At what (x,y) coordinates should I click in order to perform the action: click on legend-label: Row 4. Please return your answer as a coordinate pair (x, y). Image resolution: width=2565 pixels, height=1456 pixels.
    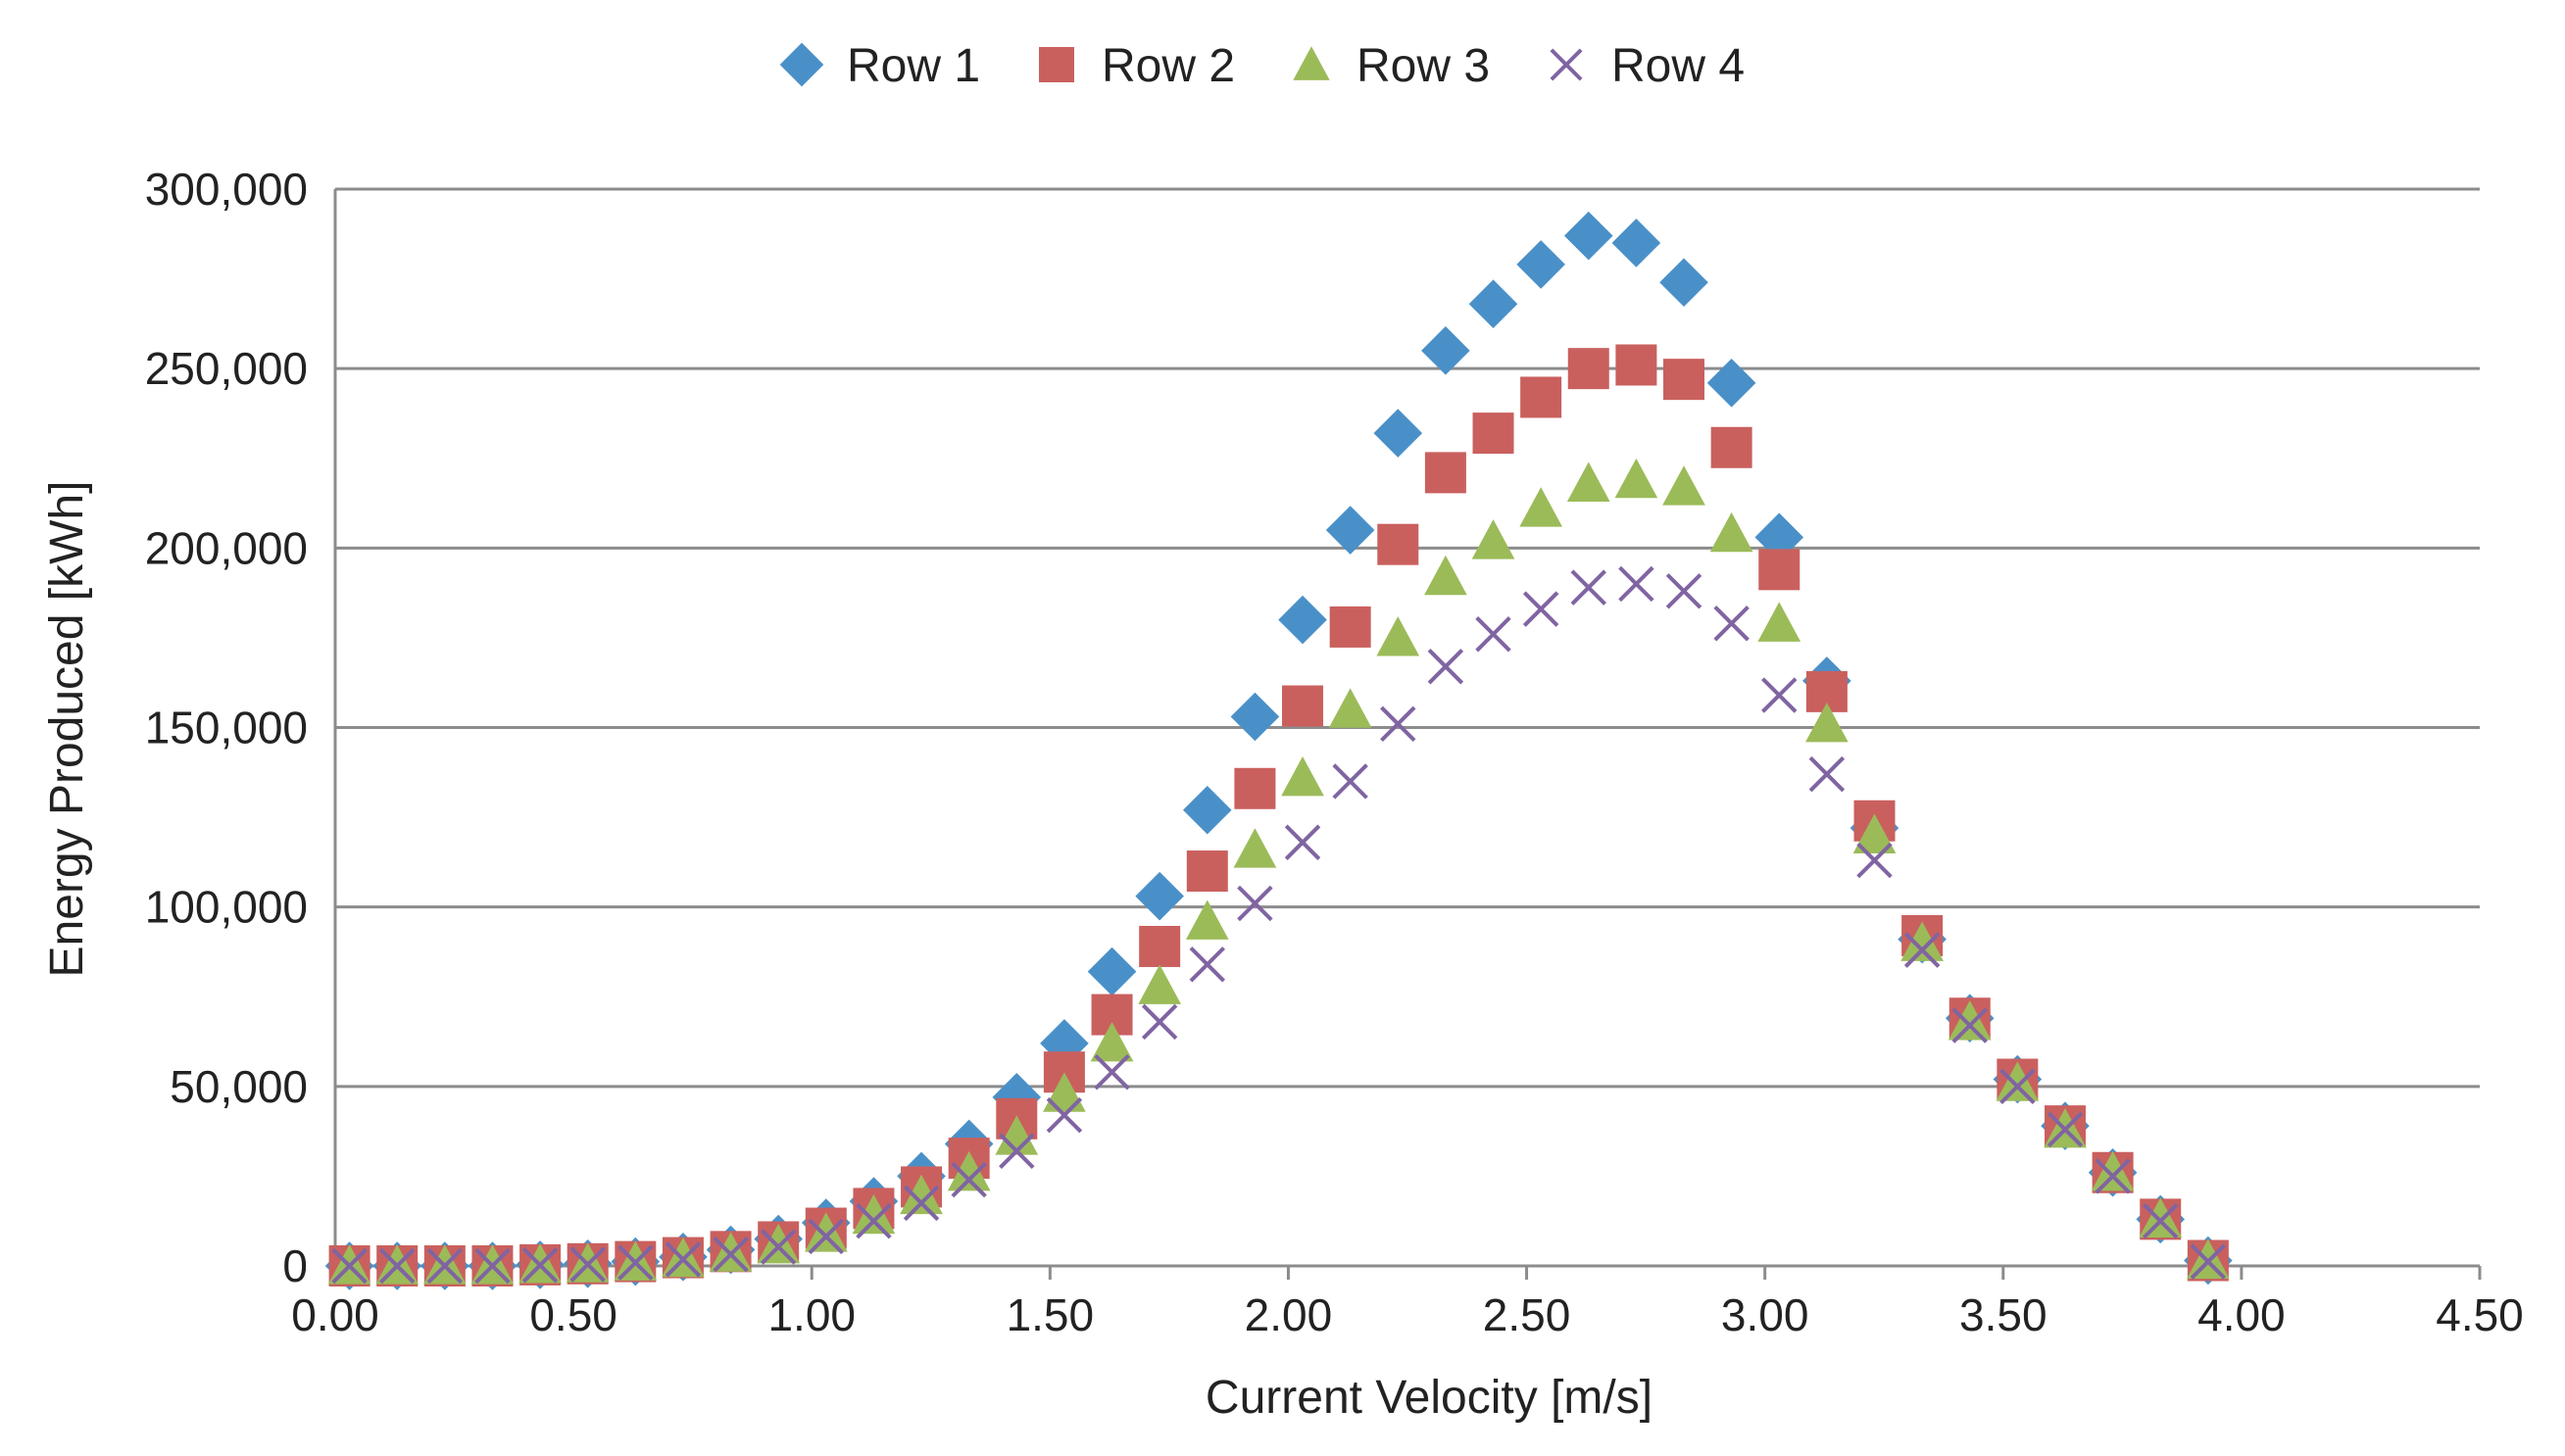
    Looking at the image, I should click on (1678, 66).